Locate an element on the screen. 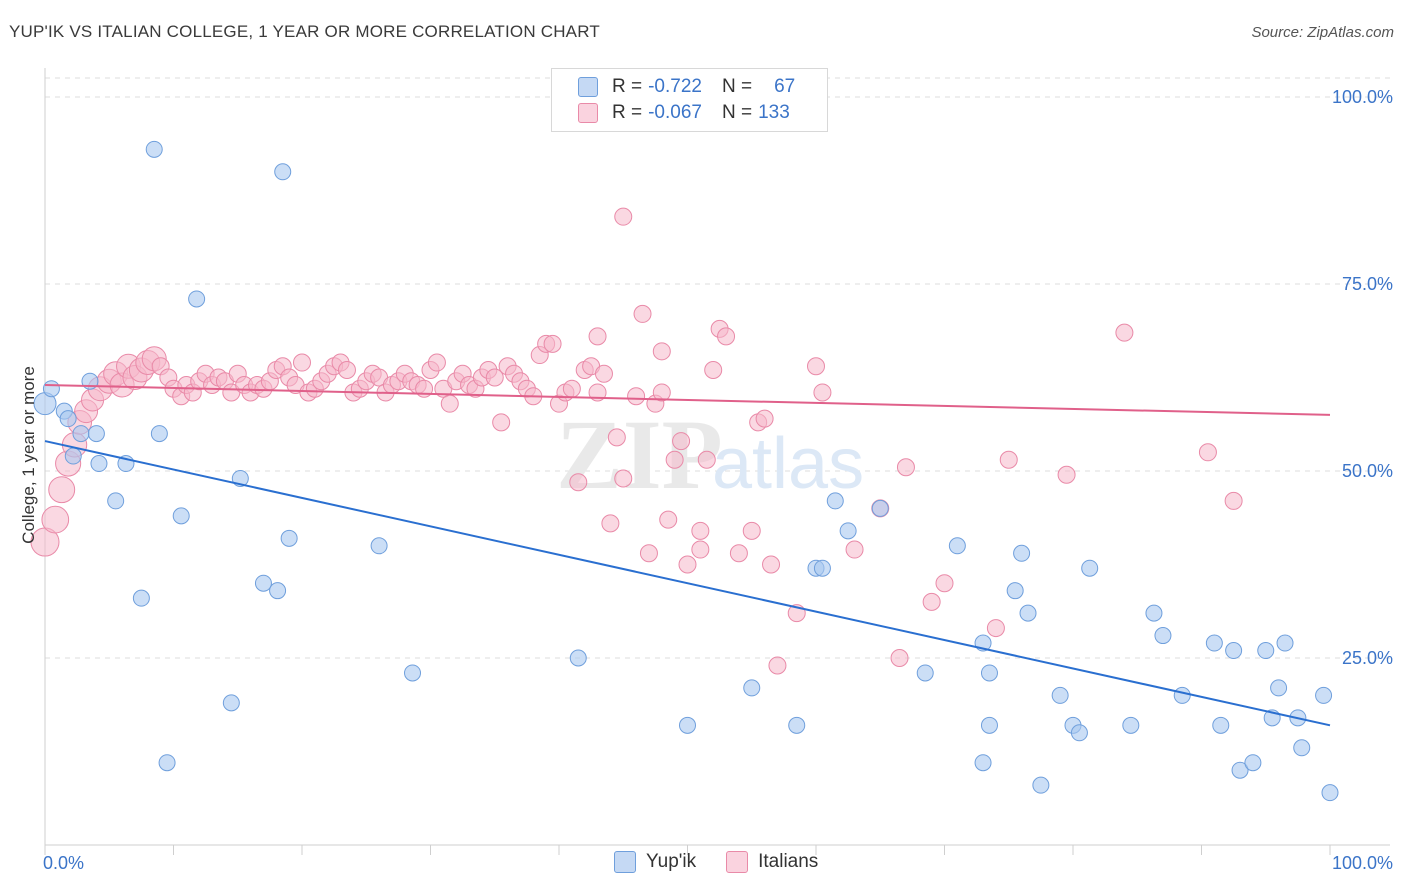 The width and height of the screenshot is (1406, 892). source-label: Source: ZipAtlas.com is located at coordinates (1322, 32).